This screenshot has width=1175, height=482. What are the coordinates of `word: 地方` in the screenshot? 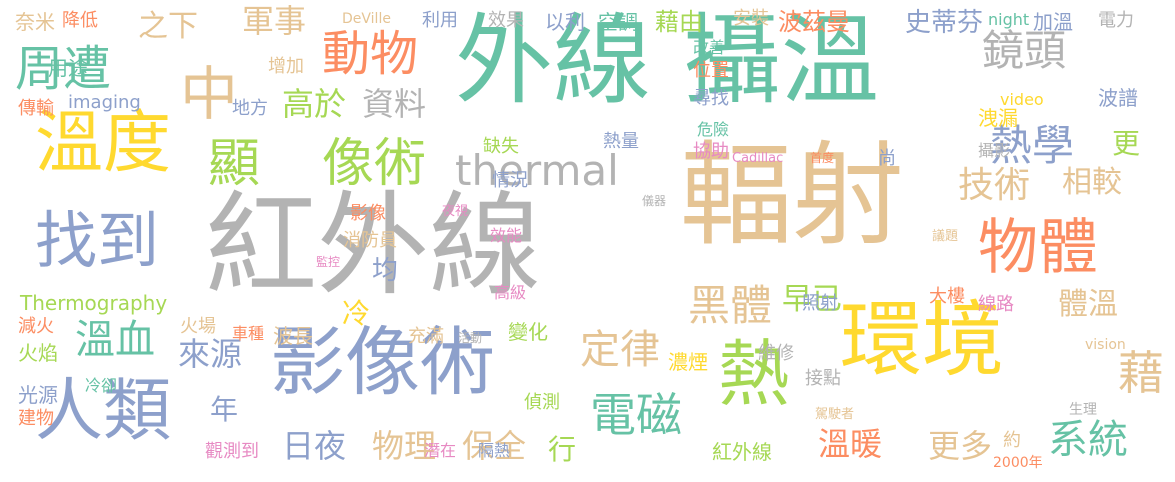 It's located at (250, 108).